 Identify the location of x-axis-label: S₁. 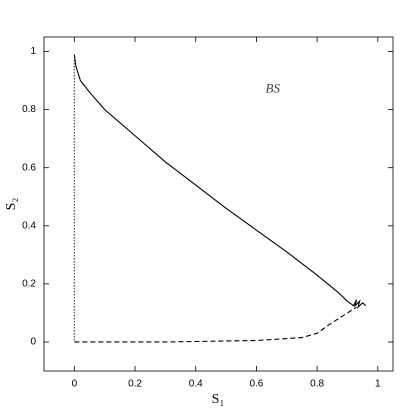
(218, 399).